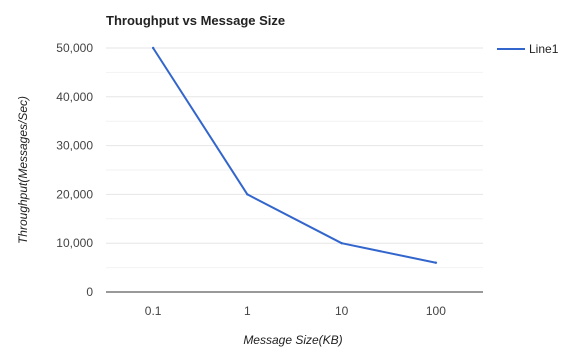 The width and height of the screenshot is (566, 348). What do you see at coordinates (74, 146) in the screenshot?
I see `y-tick-label: 30,000` at bounding box center [74, 146].